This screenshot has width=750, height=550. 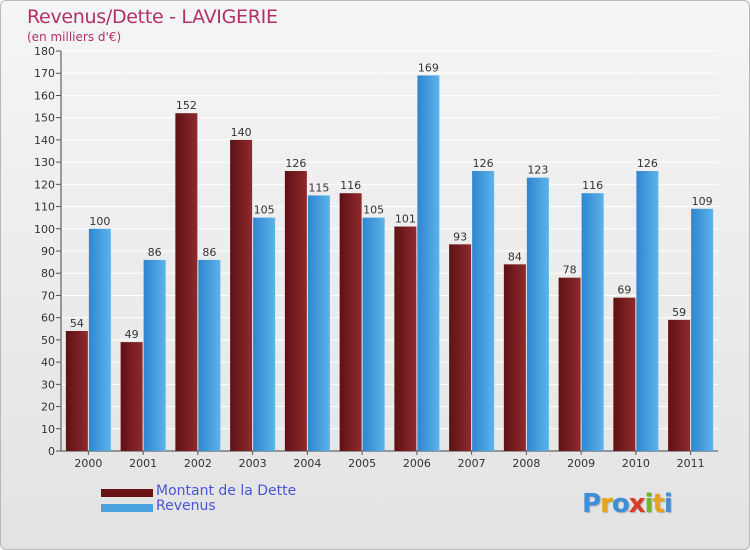 What do you see at coordinates (647, 163) in the screenshot?
I see `data-label-revenus-2010: 126` at bounding box center [647, 163].